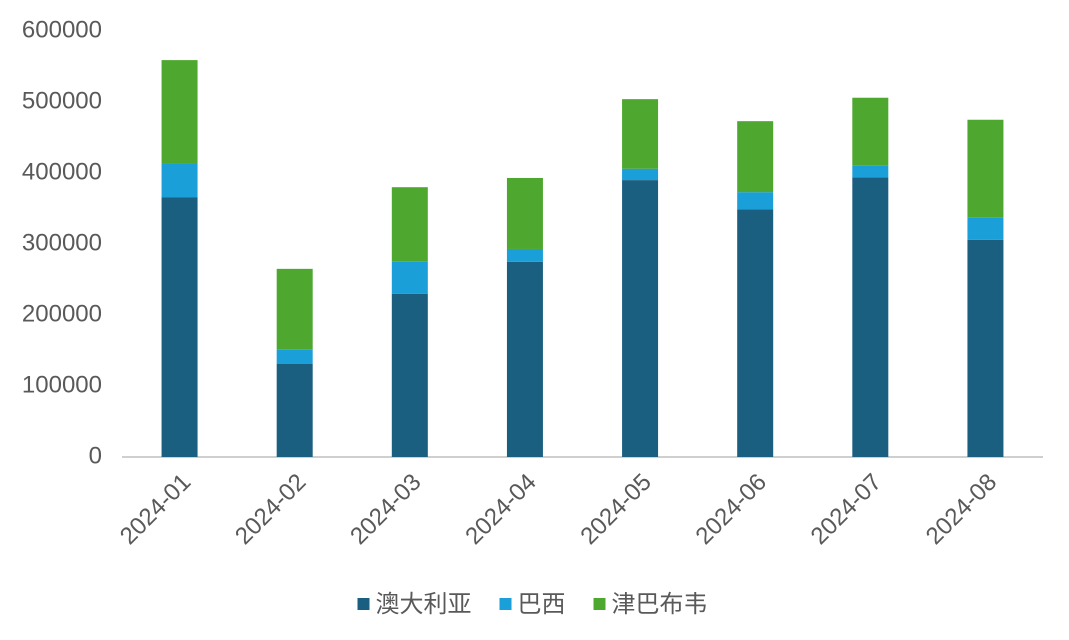 The height and width of the screenshot is (640, 1069). Describe the element at coordinates (62, 313) in the screenshot. I see `y-tick-label: 200000` at that location.